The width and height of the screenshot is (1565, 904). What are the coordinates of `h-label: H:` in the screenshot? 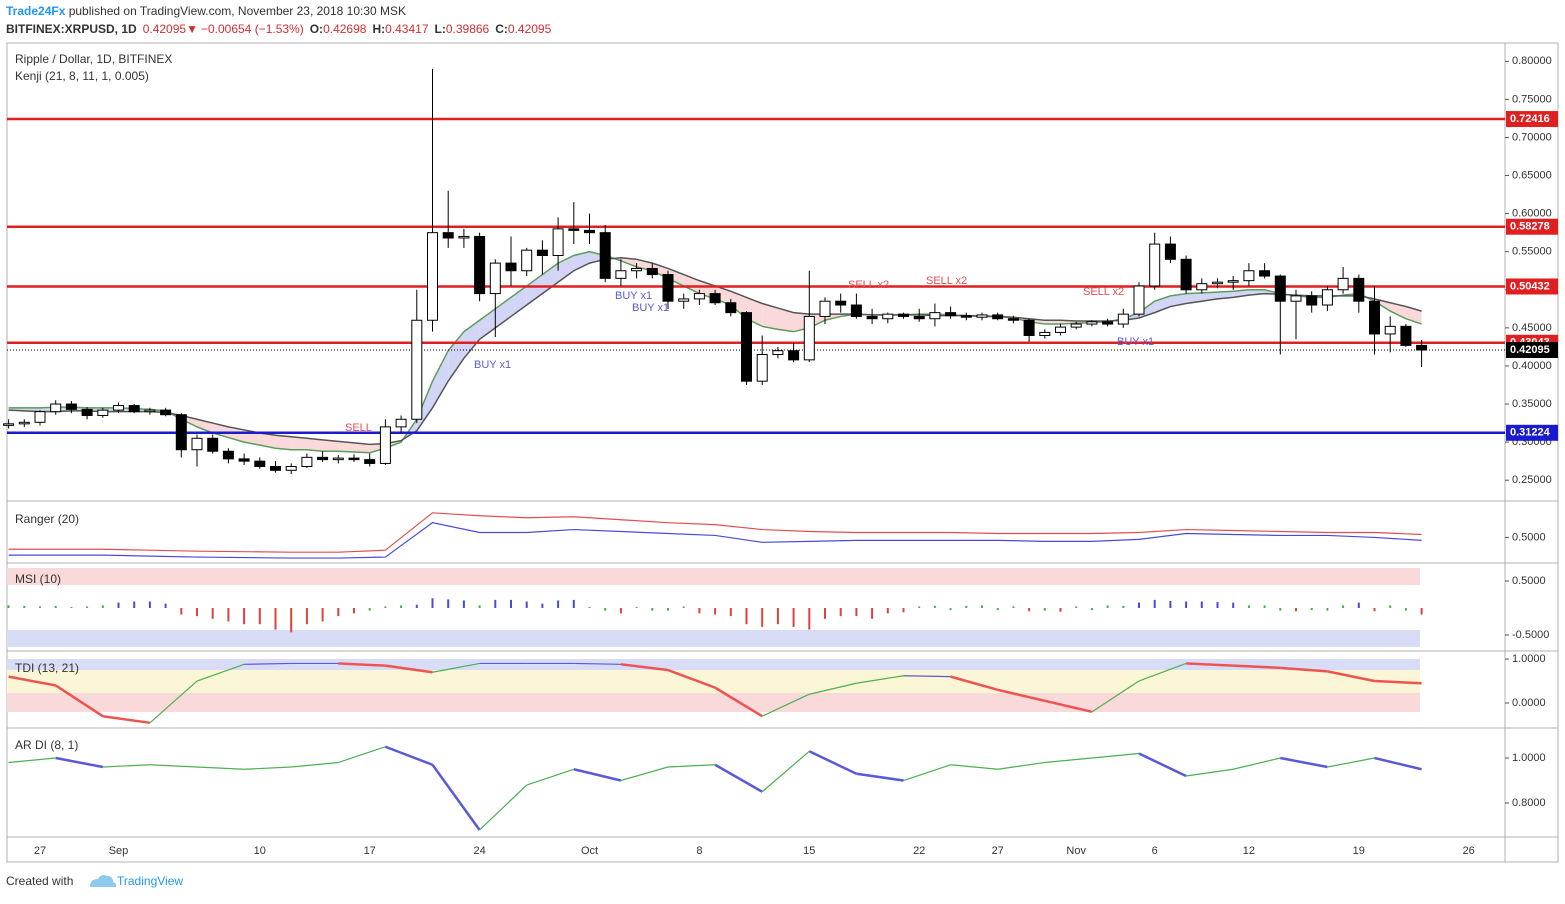 It's located at (378, 29).